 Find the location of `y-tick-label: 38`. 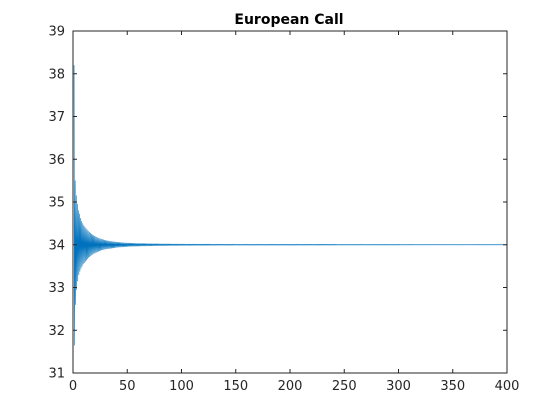

y-tick-label: 38 is located at coordinates (56, 74).